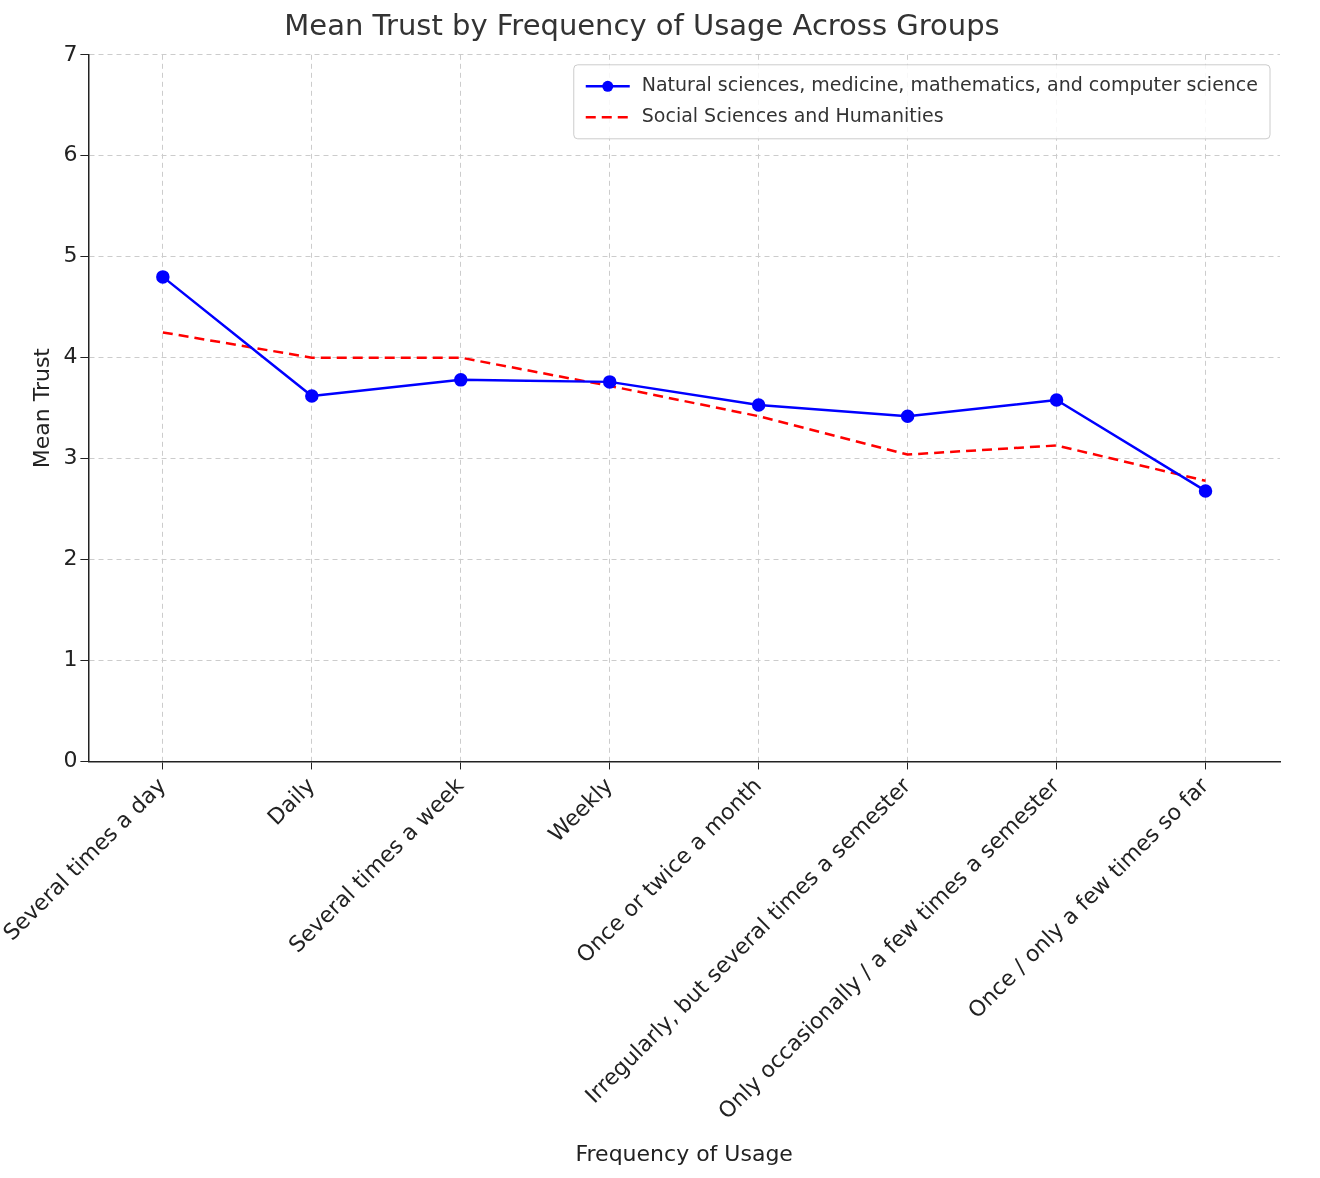 The height and width of the screenshot is (1178, 1320). What do you see at coordinates (70, 659) in the screenshot?
I see `y-tick-label: 1` at bounding box center [70, 659].